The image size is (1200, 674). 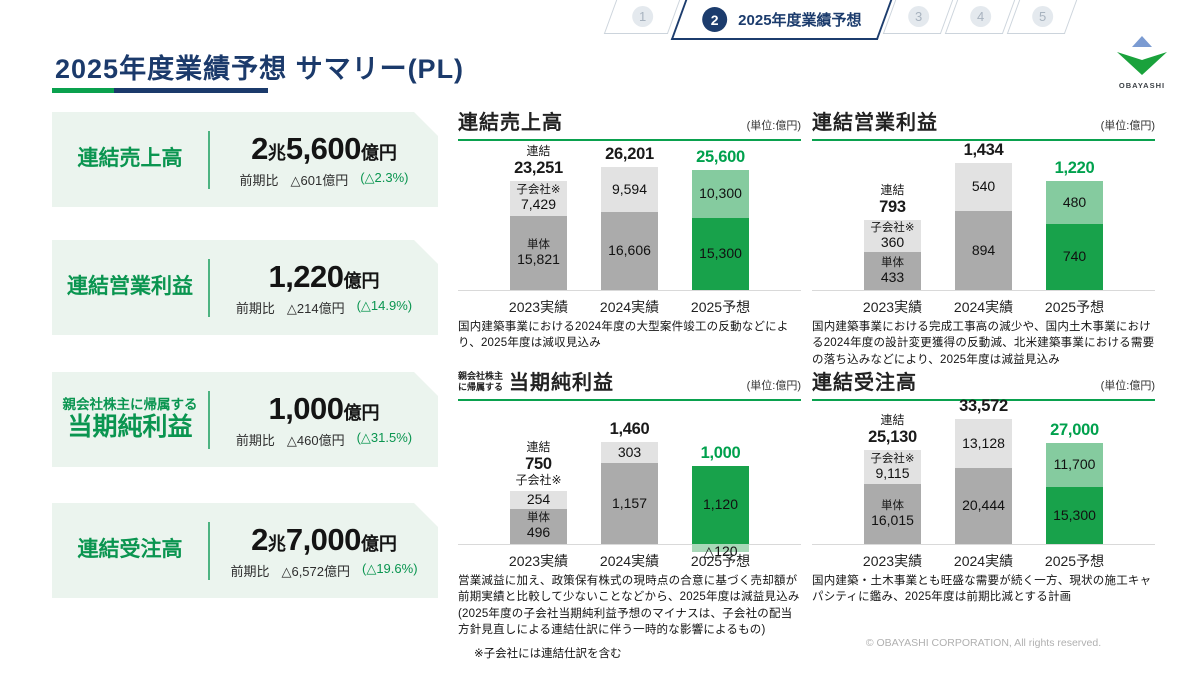 What do you see at coordinates (983, 380) in the screenshot?
I see `chart-header: 連結受注高 (単位:億円)` at bounding box center [983, 380].